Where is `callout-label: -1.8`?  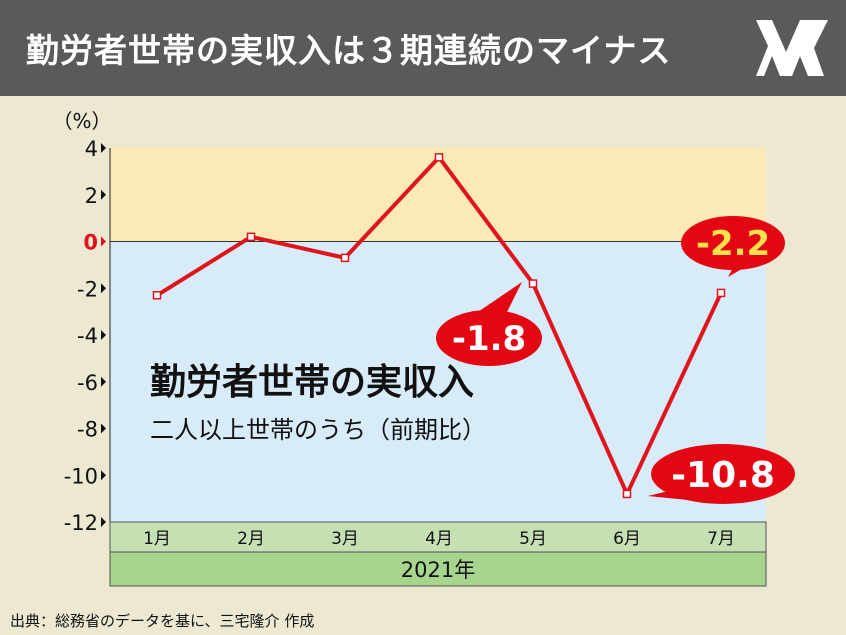
callout-label: -1.8 is located at coordinates (489, 339).